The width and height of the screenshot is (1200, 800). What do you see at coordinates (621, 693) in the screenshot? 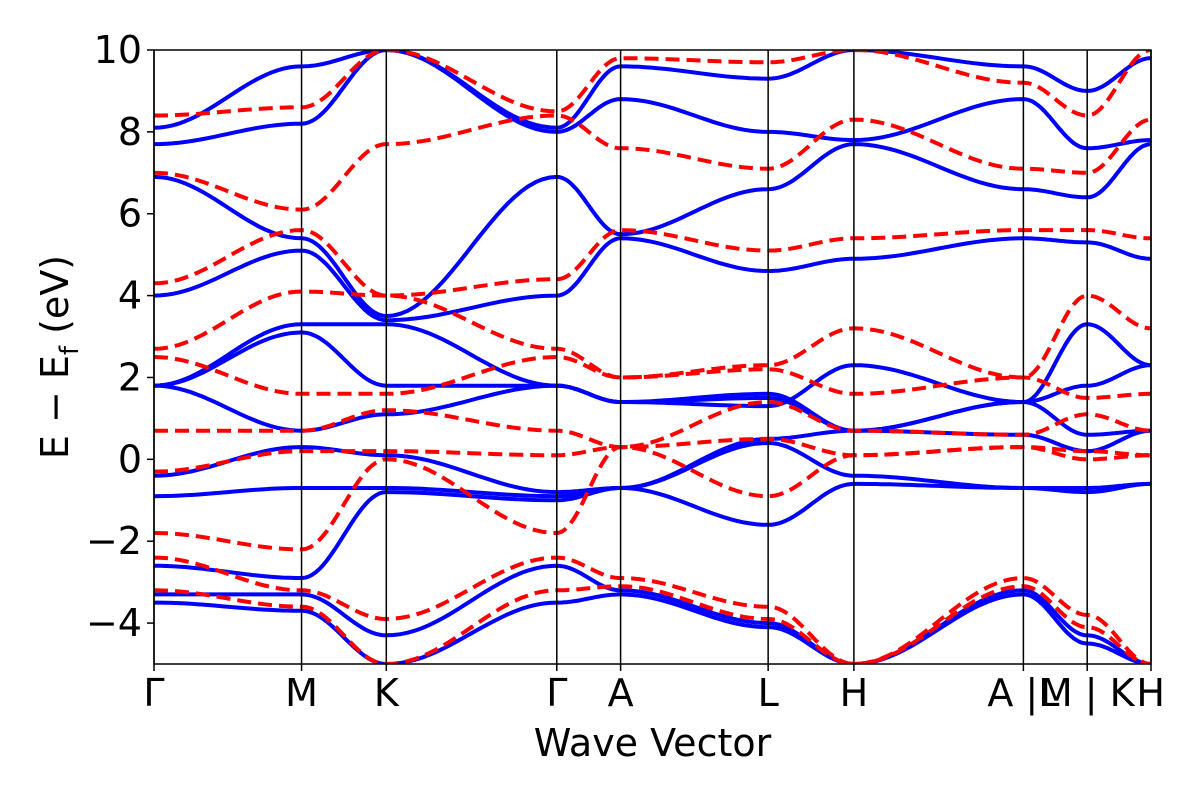
I see `x-tick-label-4: A` at bounding box center [621, 693].